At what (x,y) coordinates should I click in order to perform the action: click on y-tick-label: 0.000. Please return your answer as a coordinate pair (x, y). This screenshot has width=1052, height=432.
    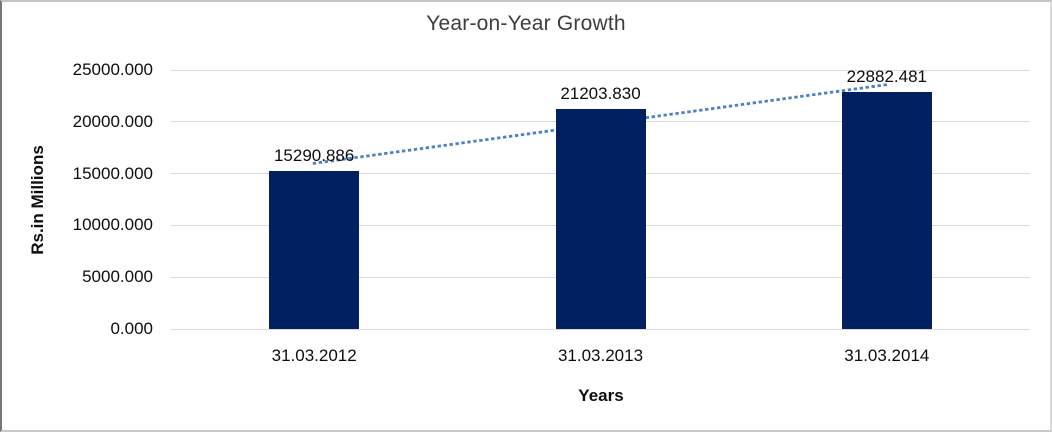
    Looking at the image, I should click on (131, 328).